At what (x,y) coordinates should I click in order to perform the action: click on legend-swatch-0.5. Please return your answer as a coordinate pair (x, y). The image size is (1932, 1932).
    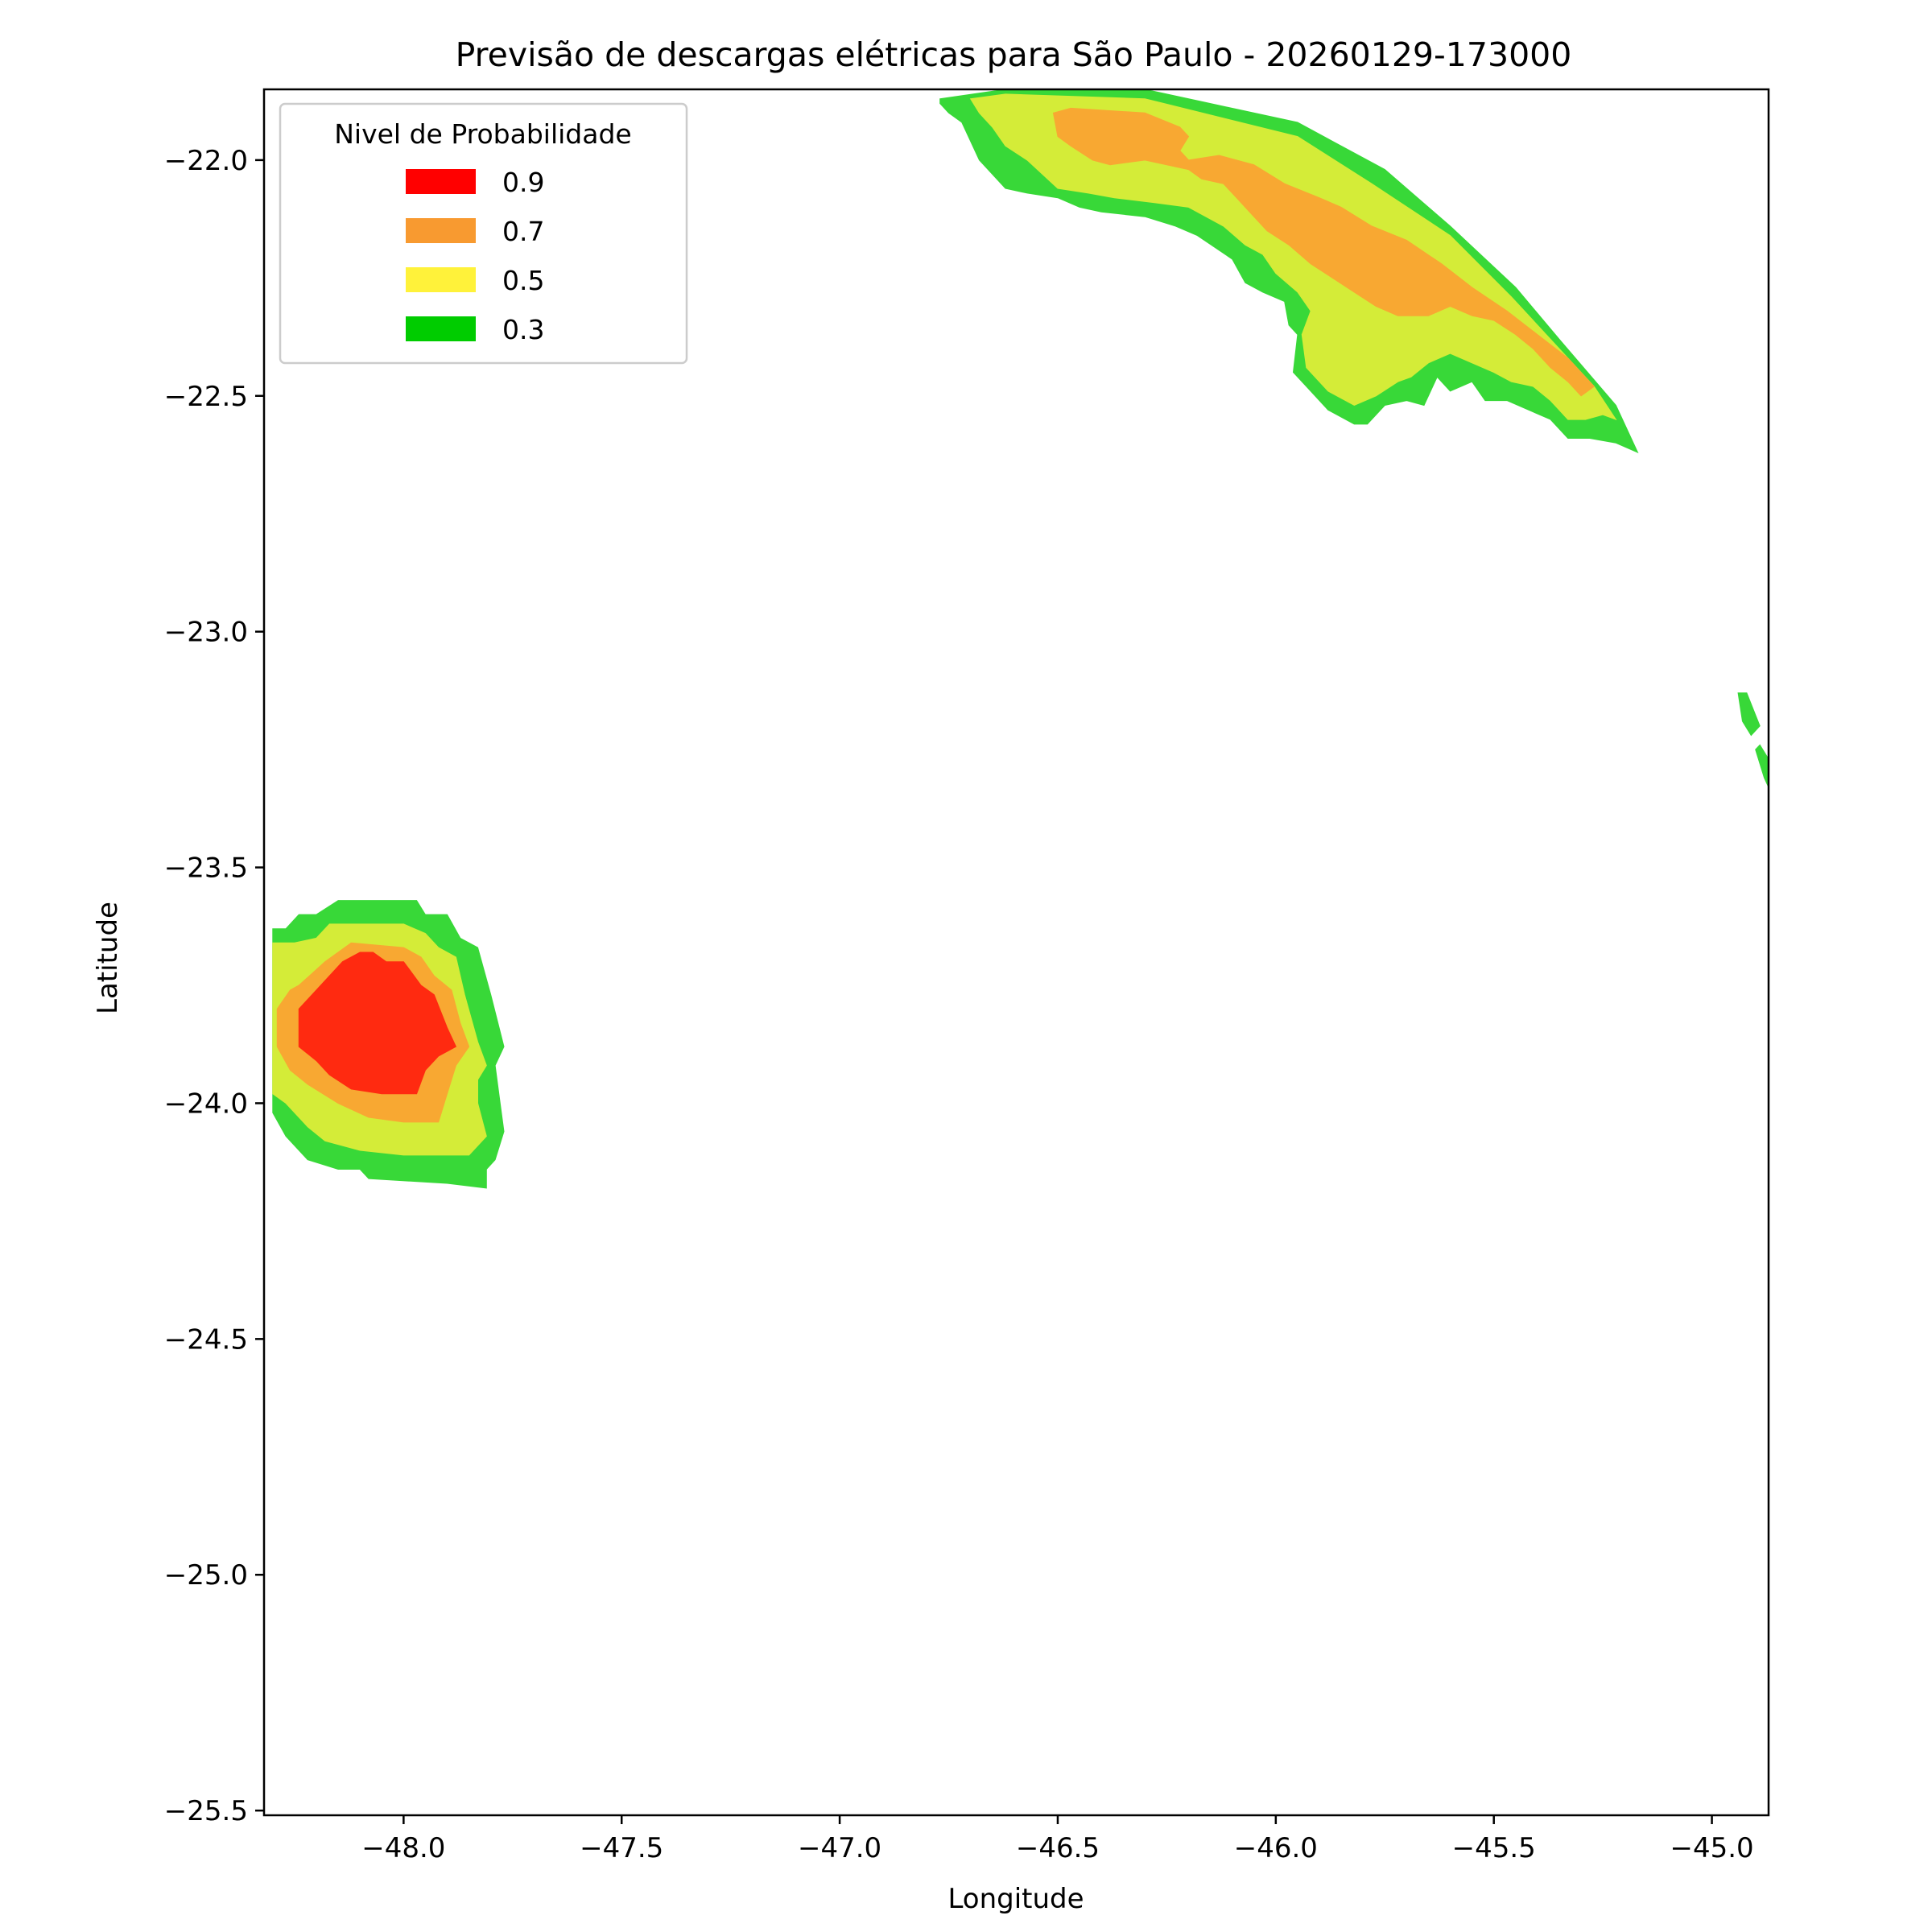
    Looking at the image, I should click on (441, 279).